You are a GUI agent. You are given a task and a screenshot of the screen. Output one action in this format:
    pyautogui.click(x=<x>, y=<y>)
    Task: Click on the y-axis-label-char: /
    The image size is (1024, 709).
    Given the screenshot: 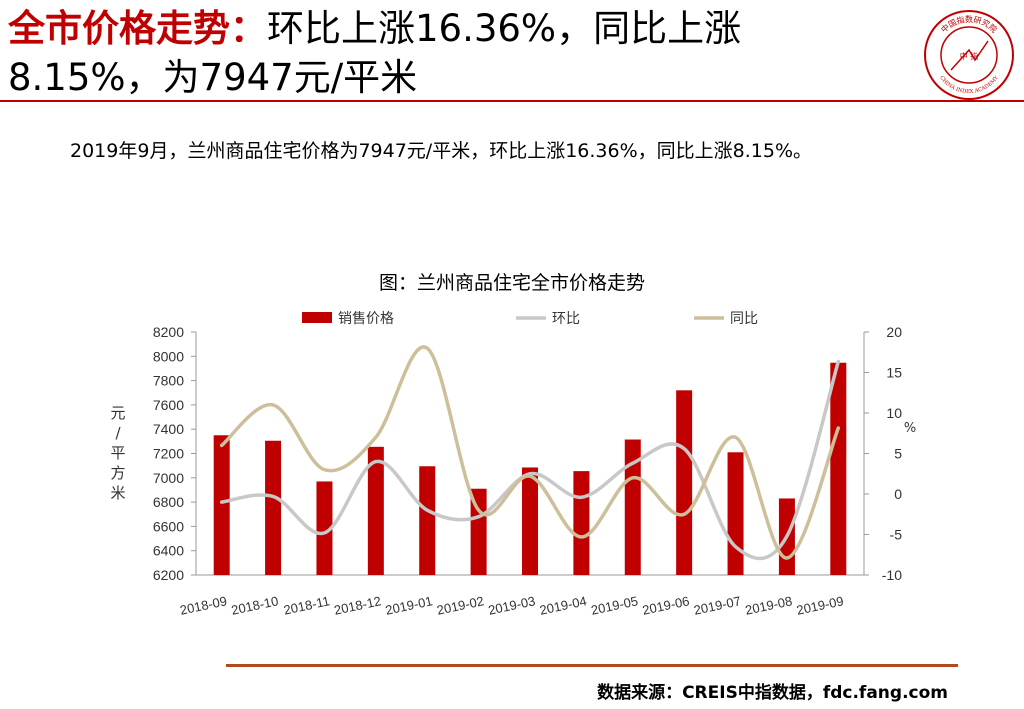 What is the action you would take?
    pyautogui.click(x=118, y=433)
    